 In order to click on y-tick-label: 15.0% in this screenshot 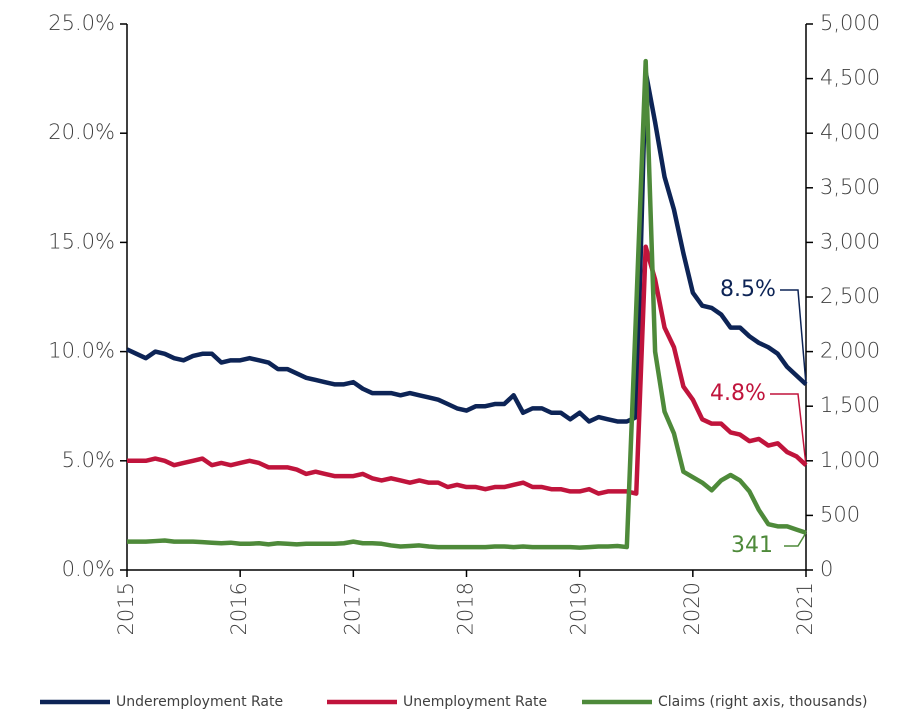, I will do `click(81, 241)`.